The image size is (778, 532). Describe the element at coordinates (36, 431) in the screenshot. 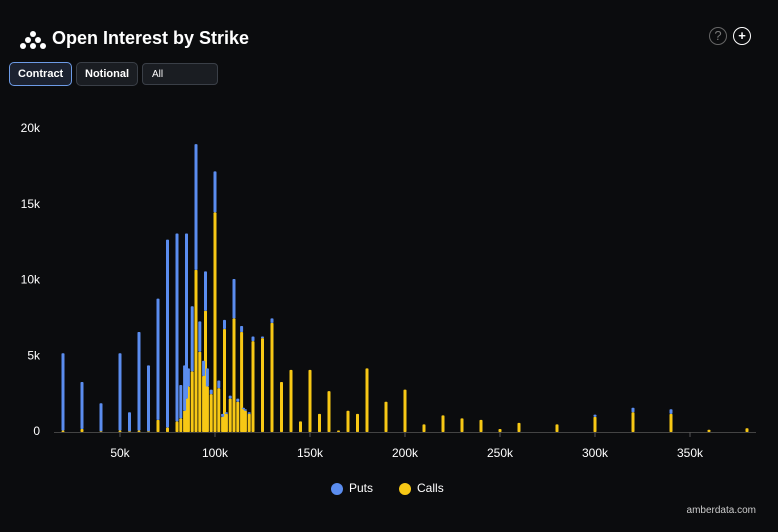

I see `y-tick-label: 0` at that location.